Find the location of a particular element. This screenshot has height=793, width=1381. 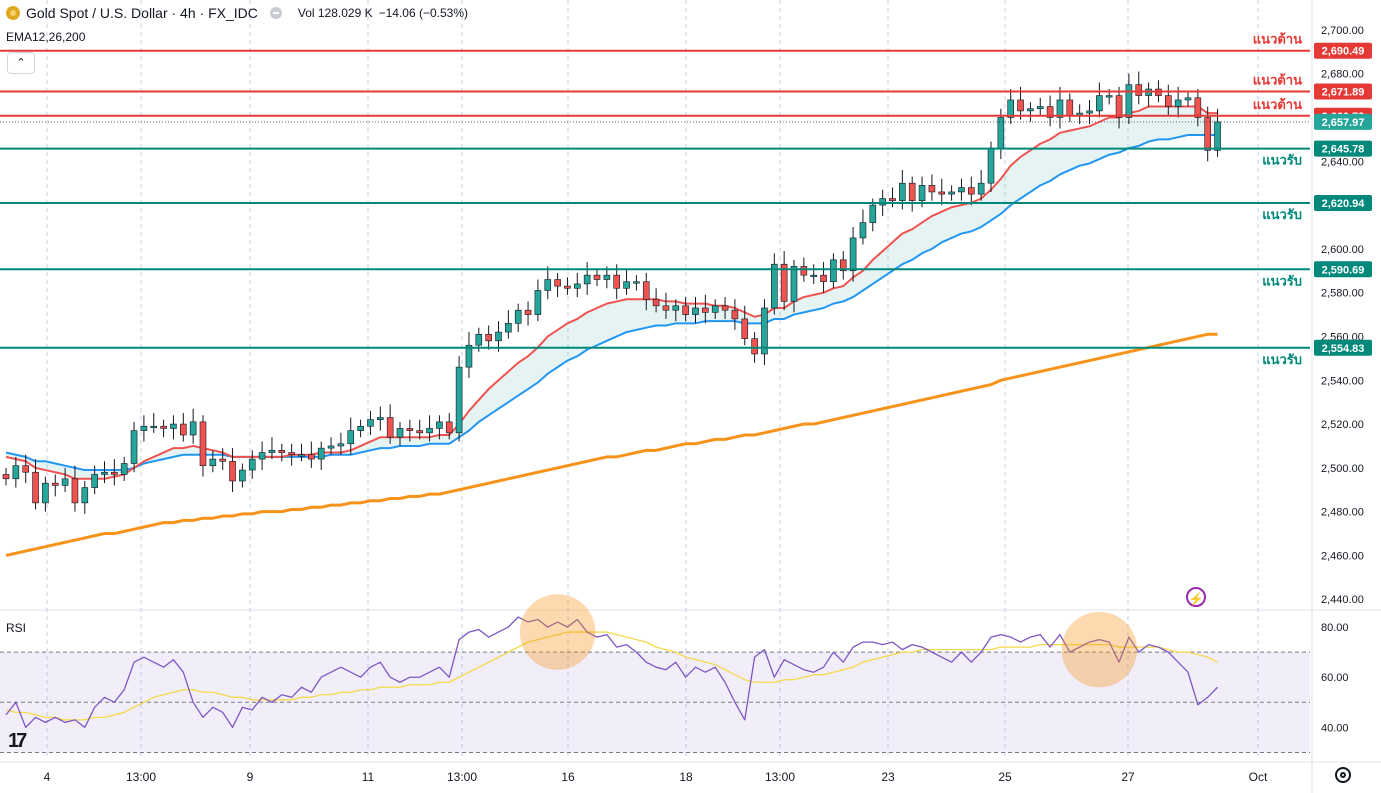

symbol-title: Gold Spot / U.S. Dollar · 4h · FX_IDC is located at coordinates (142, 13).